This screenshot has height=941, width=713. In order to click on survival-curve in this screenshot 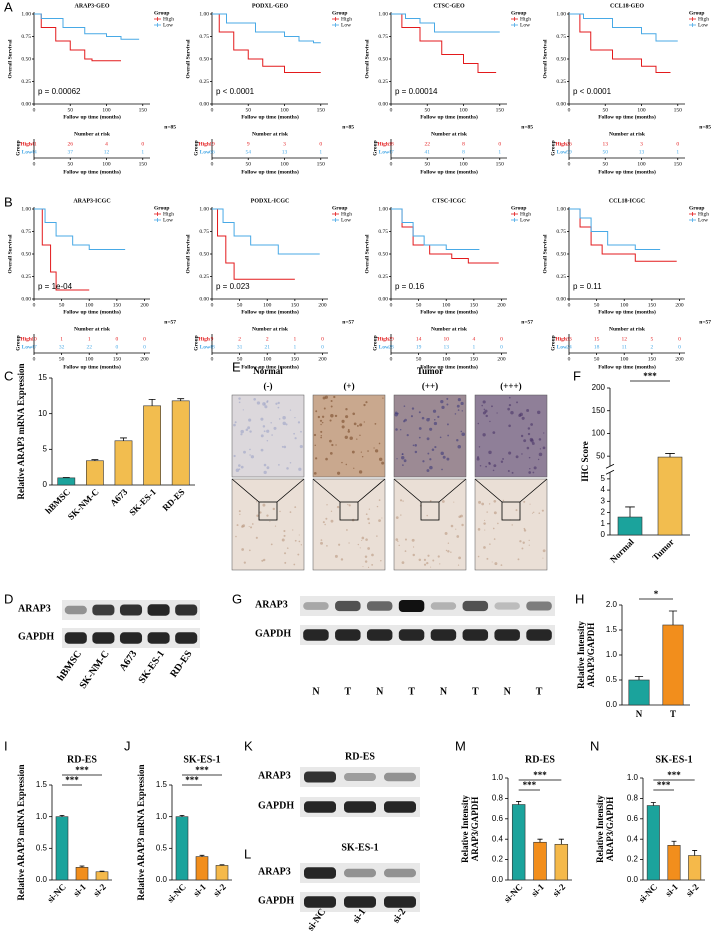, I will do `click(623, 27)`.